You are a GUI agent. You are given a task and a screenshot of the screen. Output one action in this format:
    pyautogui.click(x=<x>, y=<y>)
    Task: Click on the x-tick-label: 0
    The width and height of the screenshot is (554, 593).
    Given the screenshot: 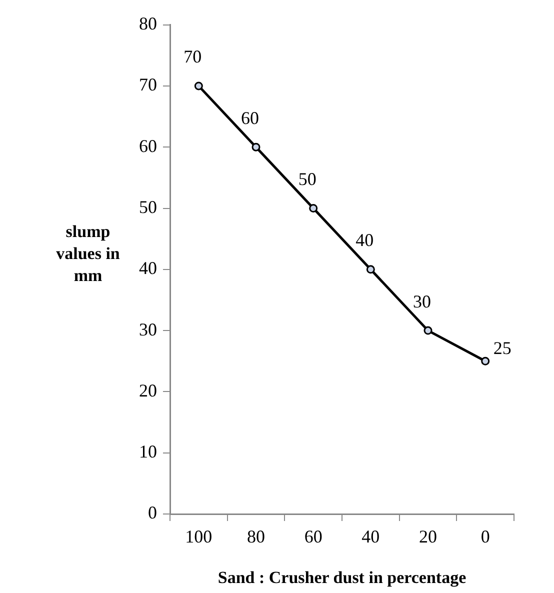 What is the action you would take?
    pyautogui.click(x=485, y=536)
    